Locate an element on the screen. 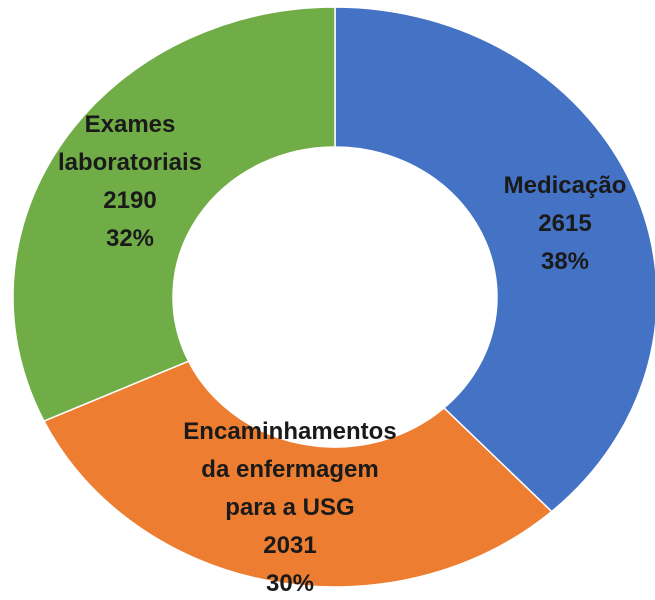  category-label: Encaminhamentos da enfermagem para a USG is located at coordinates (290, 469).